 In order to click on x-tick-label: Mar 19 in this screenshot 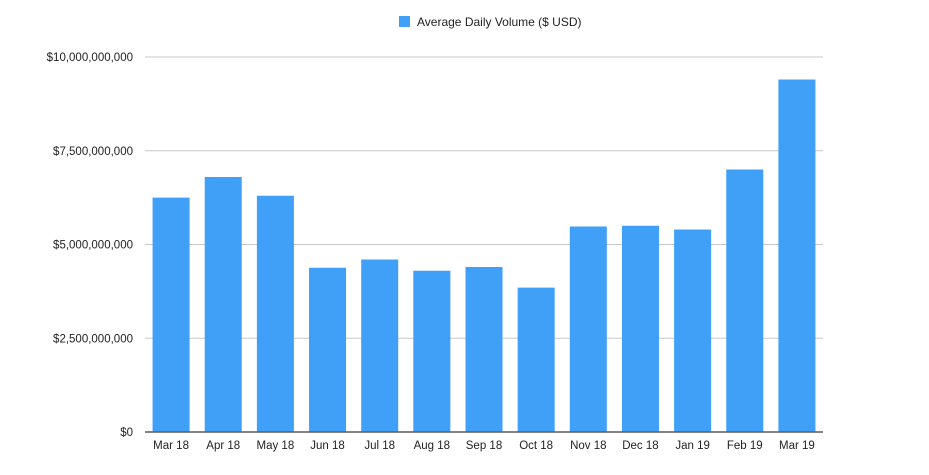, I will do `click(797, 446)`.